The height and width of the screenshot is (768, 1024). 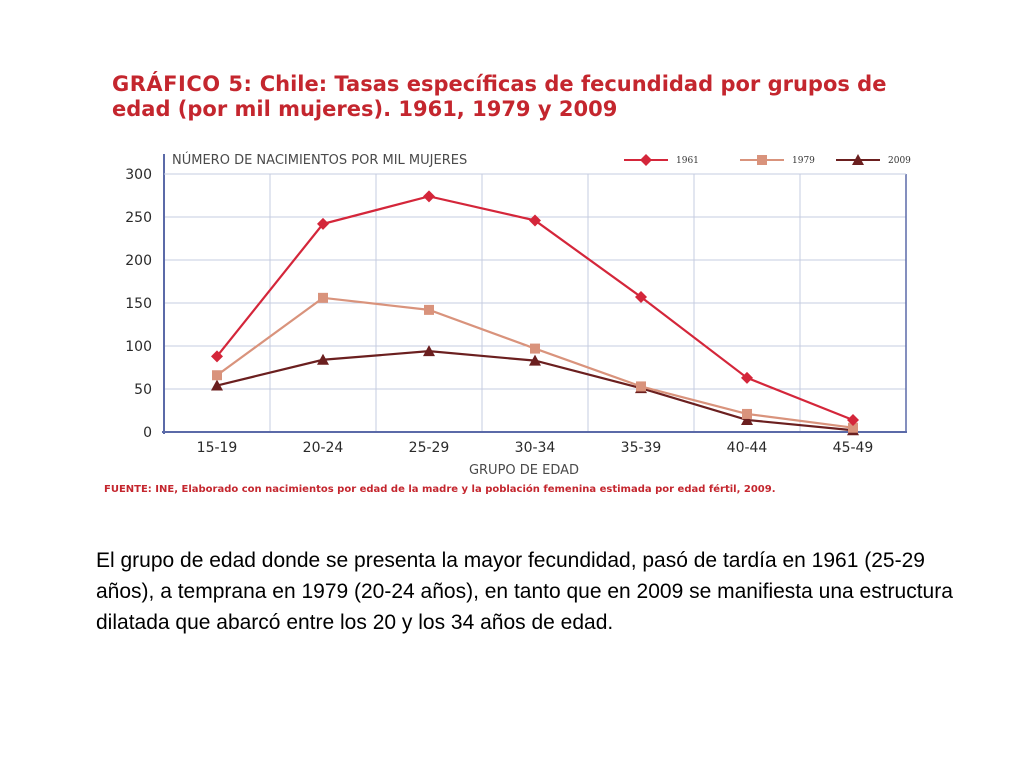 I want to click on legend-label-2009: 2009, so click(x=899, y=161).